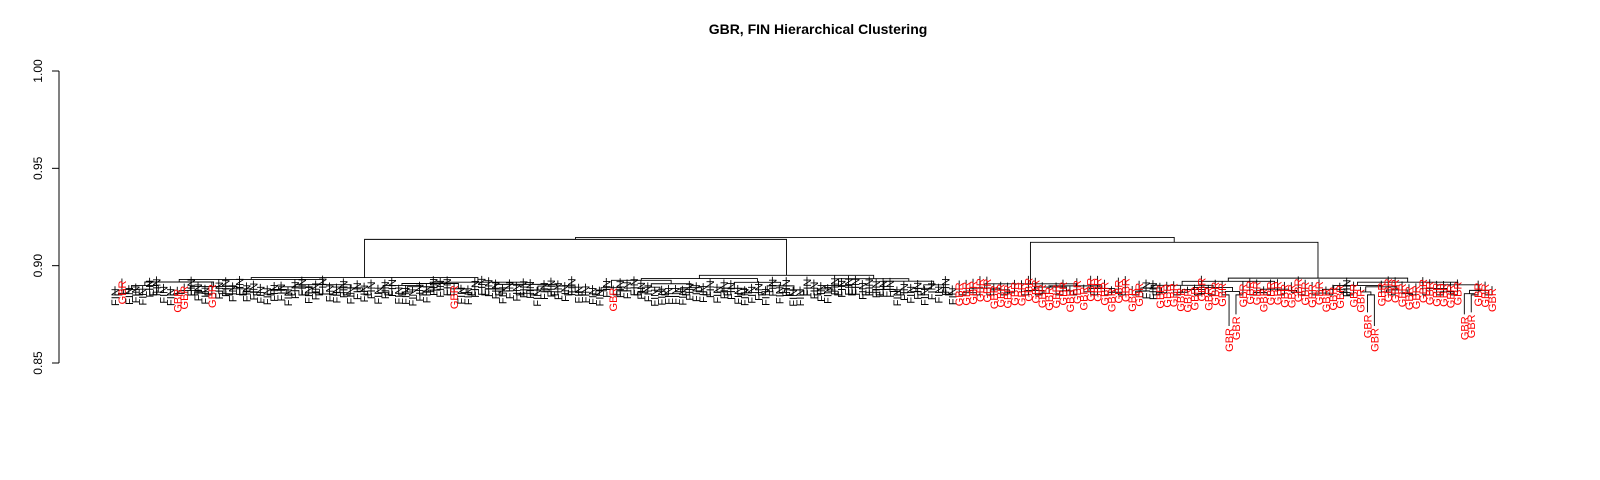  What do you see at coordinates (1230, 340) in the screenshot?
I see `leaf-label-161: GBR` at bounding box center [1230, 340].